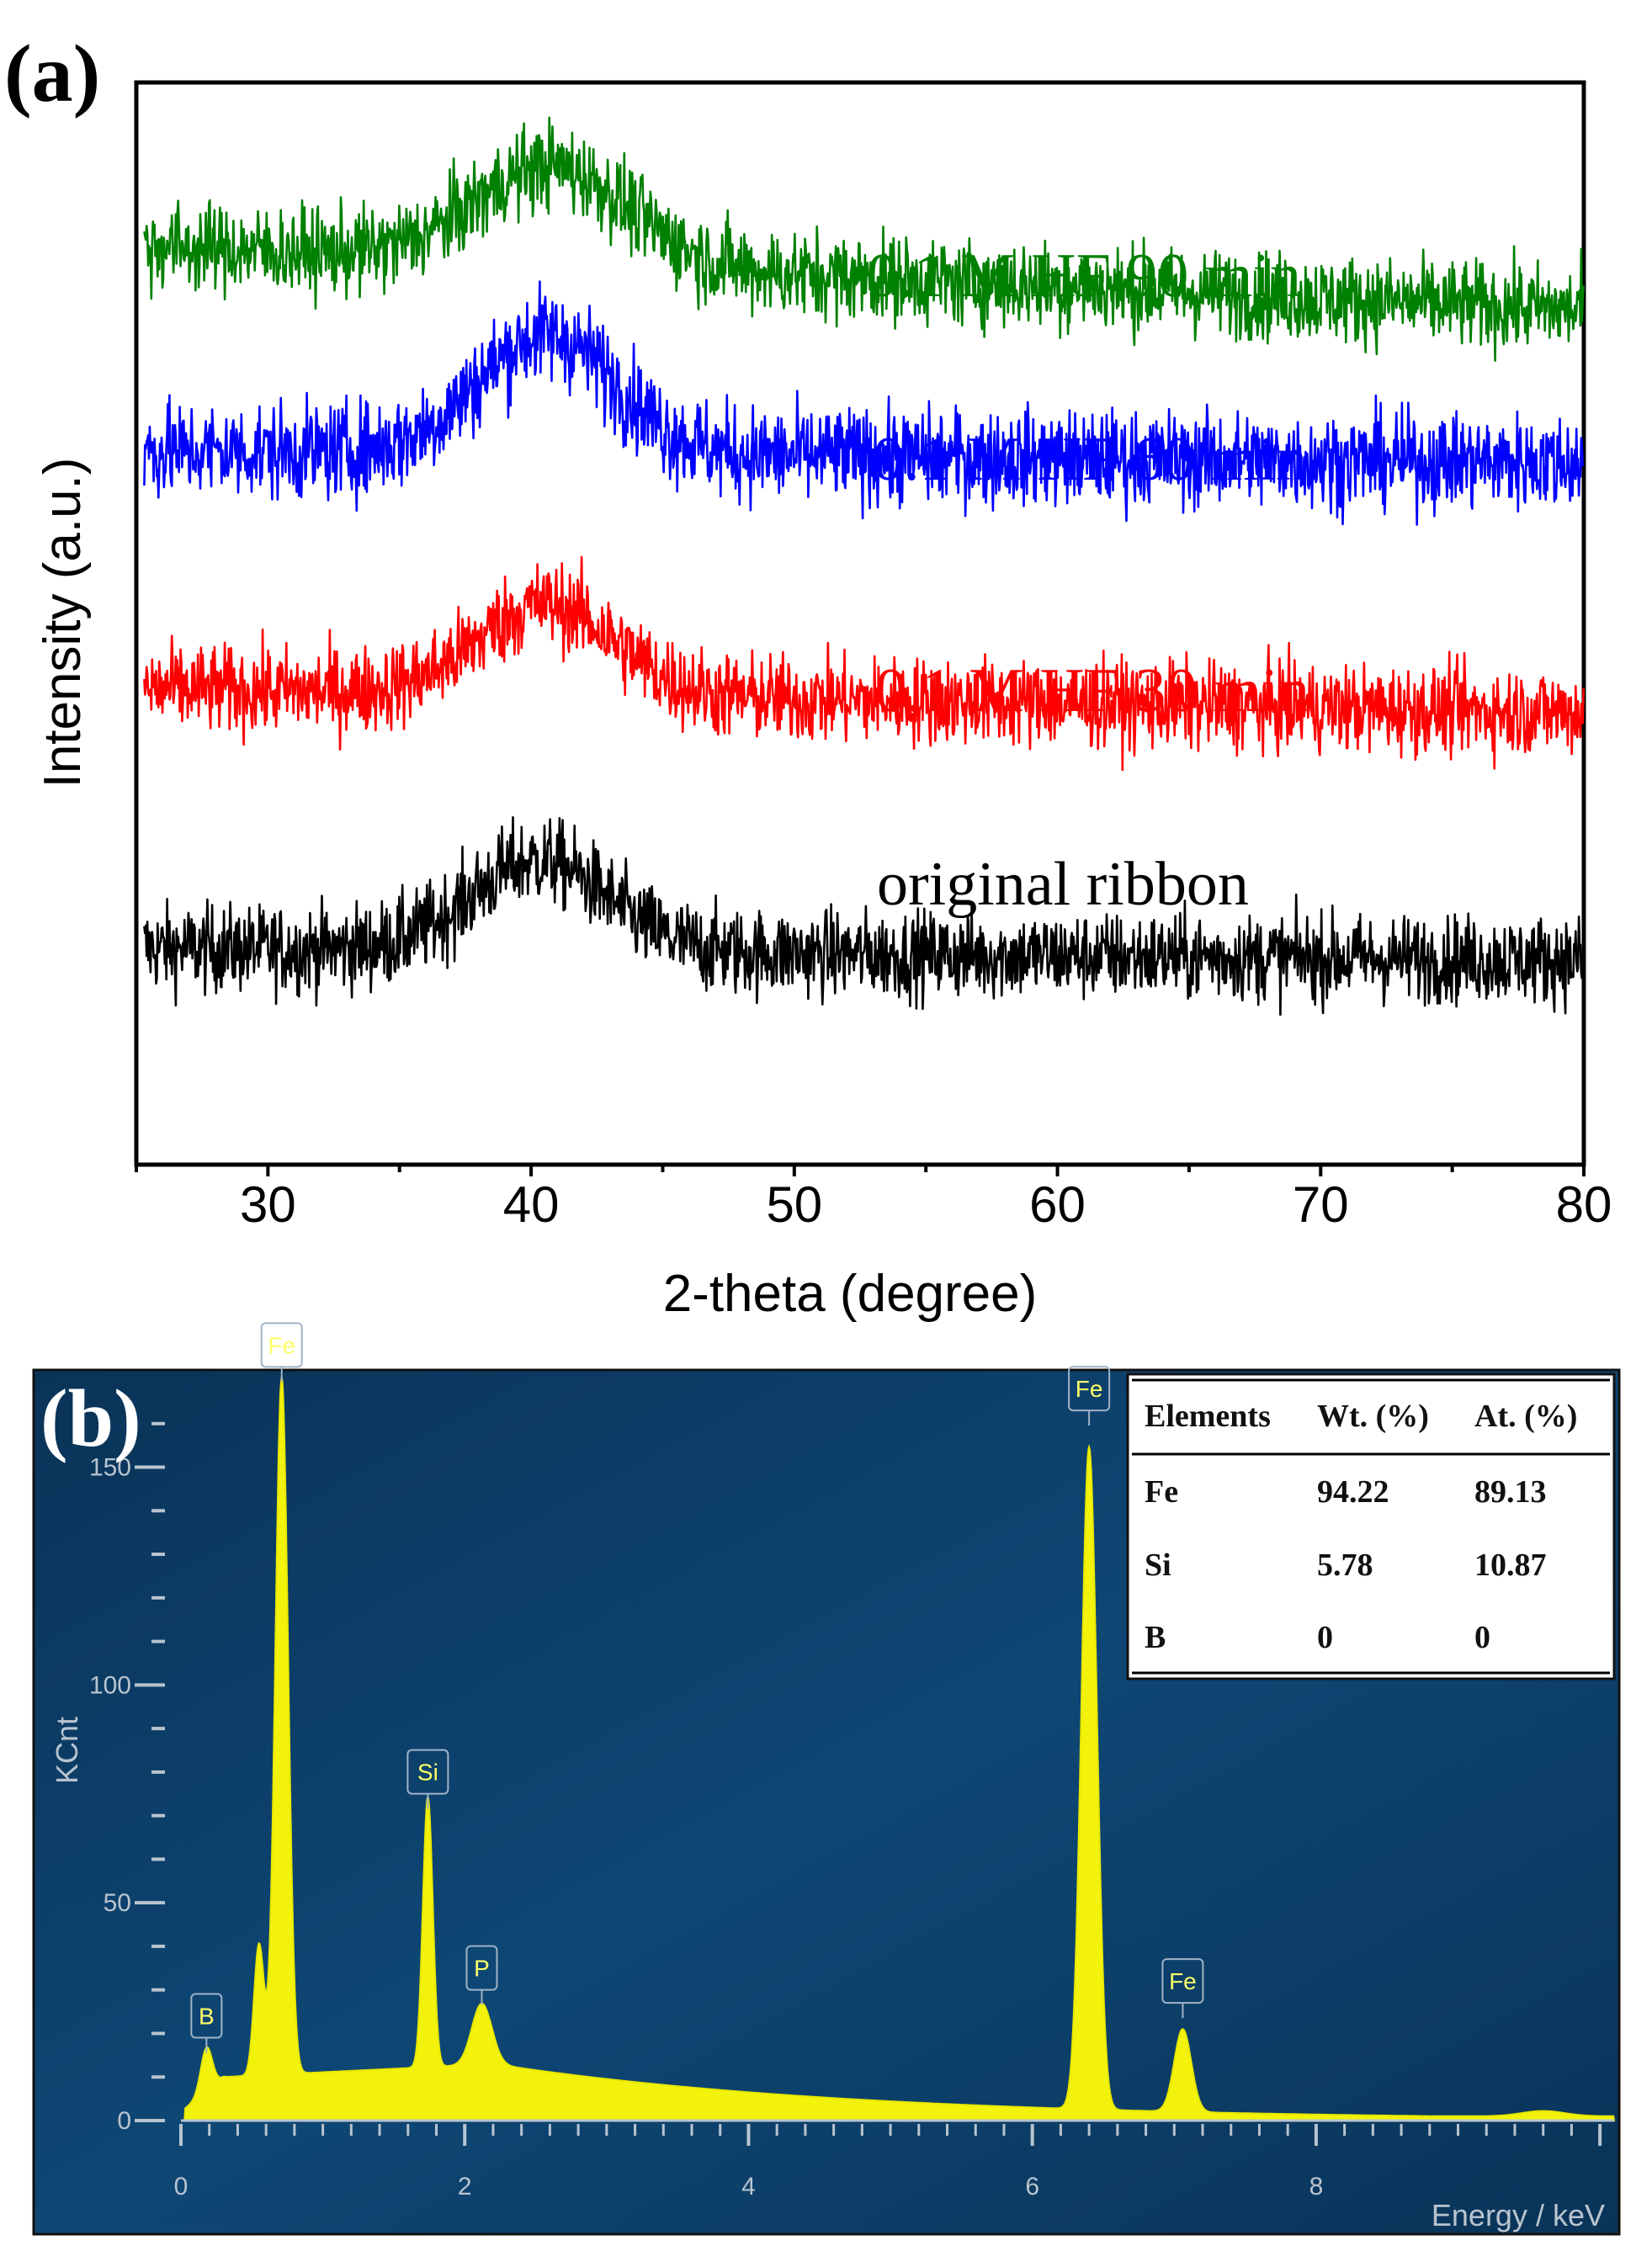  Describe the element at coordinates (1084, 276) in the screenshot. I see `series-label-hf-90: 0.1 M HF 90 min` at that location.